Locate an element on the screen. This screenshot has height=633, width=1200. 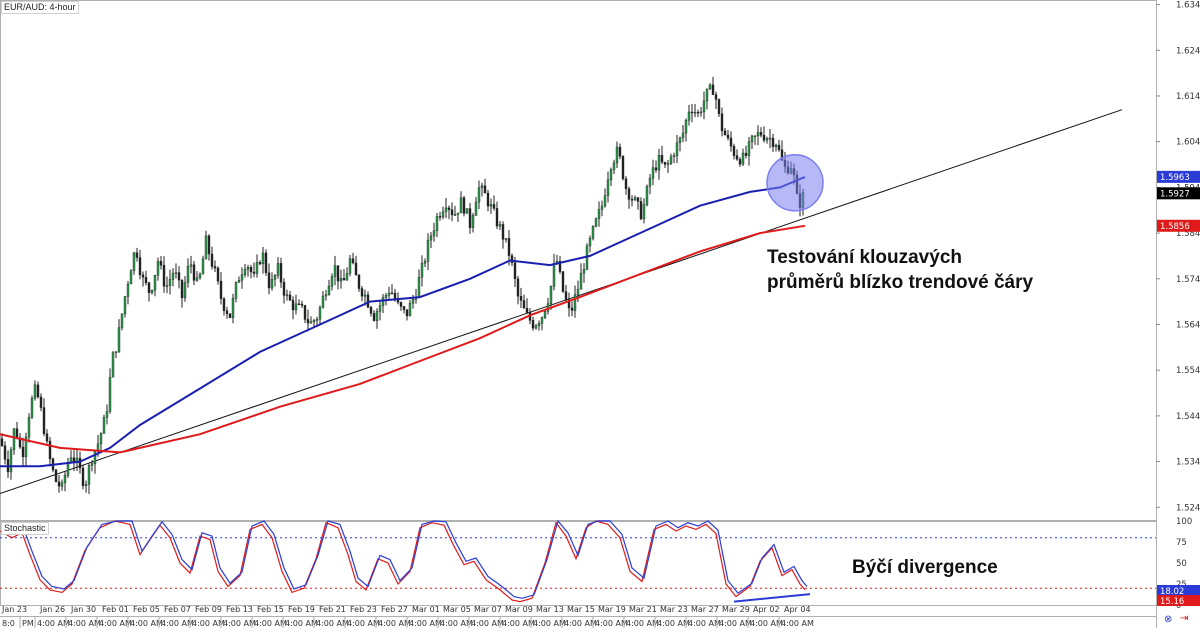
date-label: Mar 27 is located at coordinates (705, 609).